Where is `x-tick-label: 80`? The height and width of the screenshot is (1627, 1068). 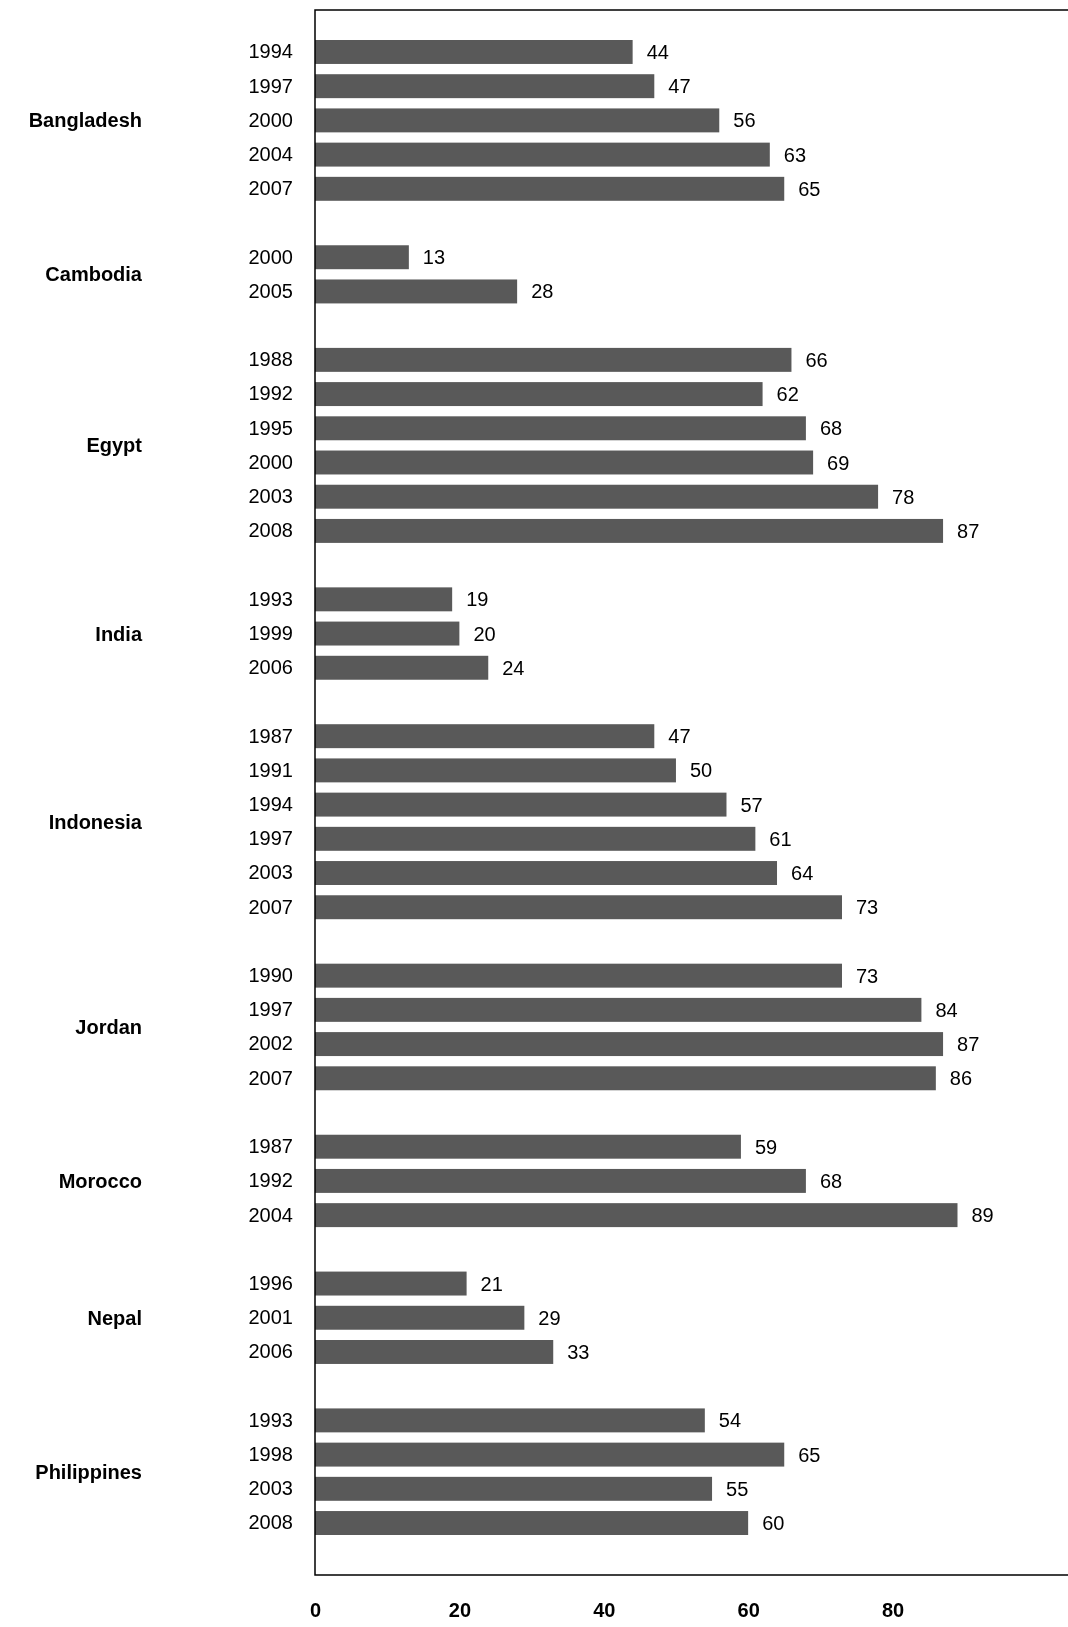 x-tick-label: 80 is located at coordinates (893, 1610).